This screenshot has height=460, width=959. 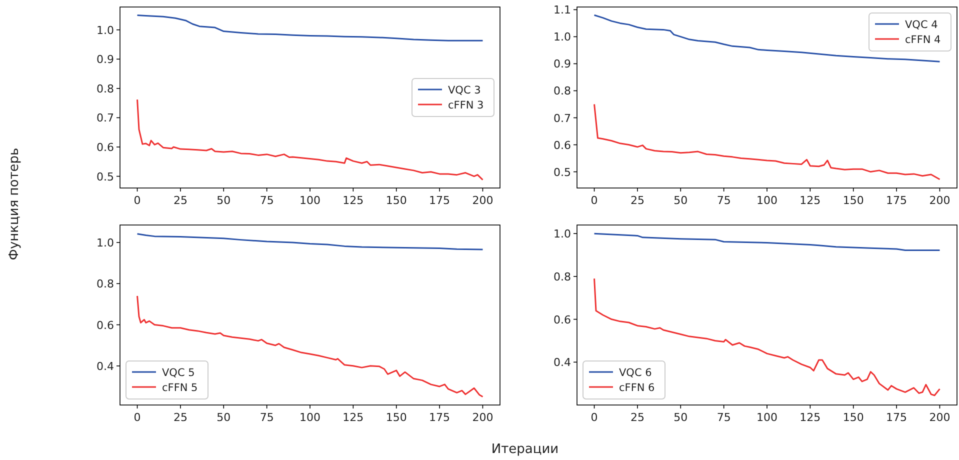 What do you see at coordinates (921, 25) in the screenshot?
I see `legend-label: VQC 4` at bounding box center [921, 25].